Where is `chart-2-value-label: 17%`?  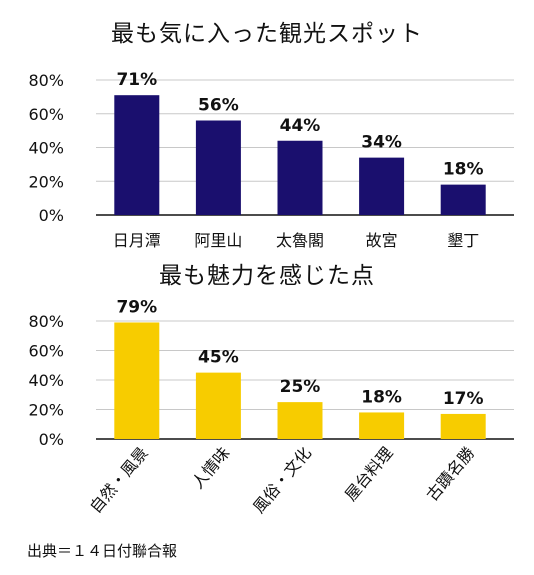 chart-2-value-label: 17% is located at coordinates (463, 399).